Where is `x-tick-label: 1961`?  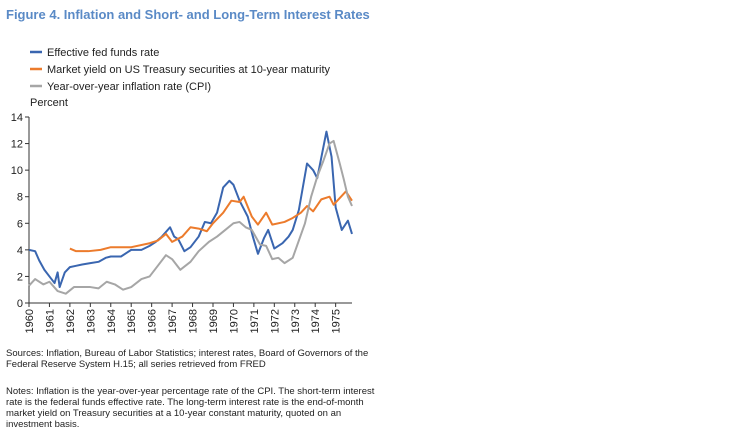 x-tick-label: 1961 is located at coordinates (50, 321).